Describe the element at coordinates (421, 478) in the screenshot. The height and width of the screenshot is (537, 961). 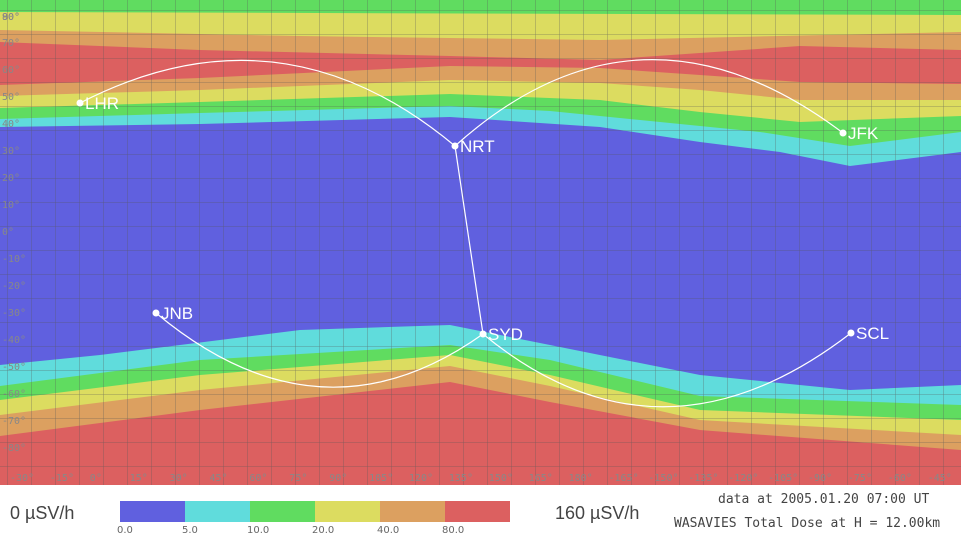
I see `lon-label: 120°` at that location.